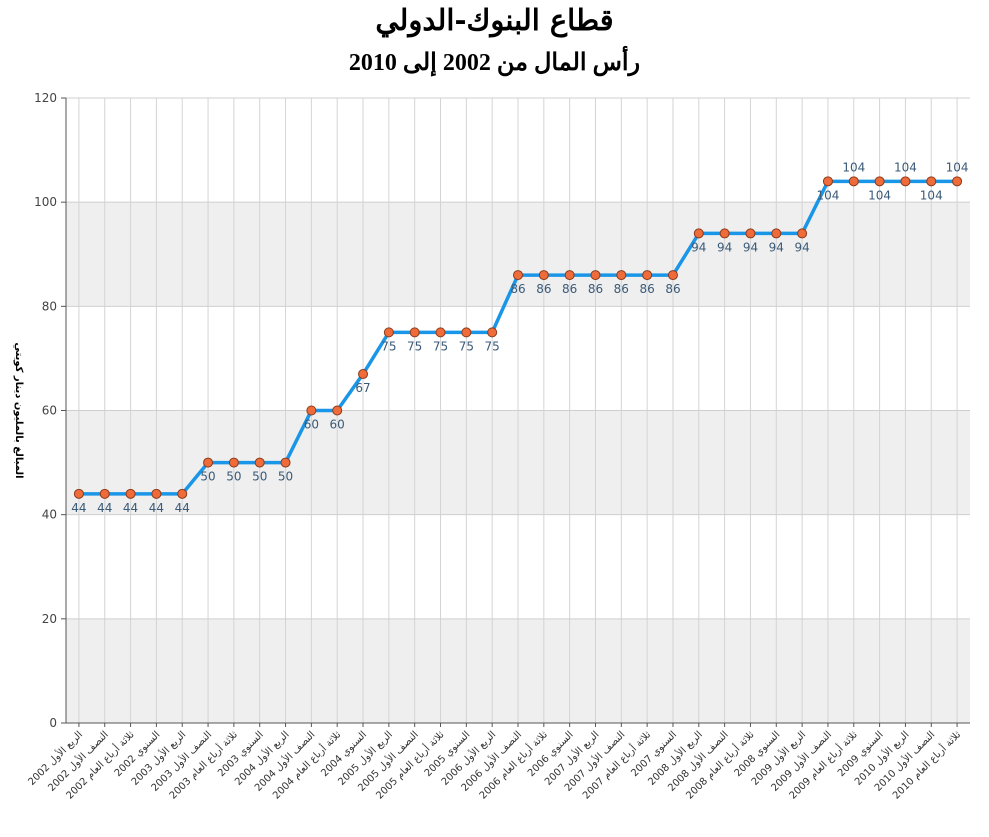 This screenshot has height=837, width=989. Describe the element at coordinates (49, 515) in the screenshot. I see `y-tick-label: 40` at that location.